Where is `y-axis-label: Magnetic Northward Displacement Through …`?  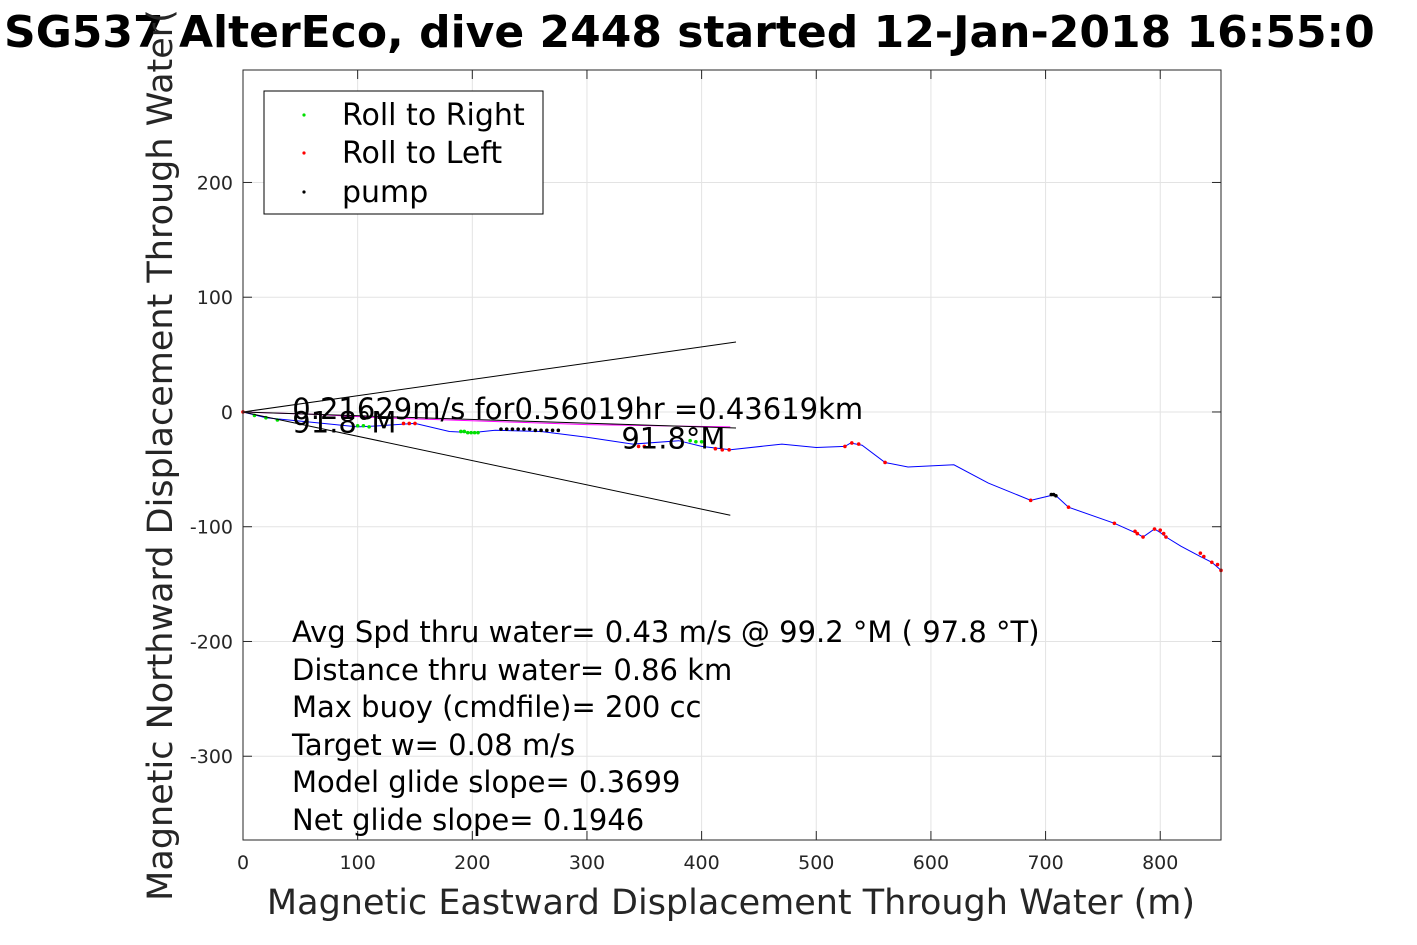
y-axis-label: Magnetic Northward Displacement Through … is located at coordinates (161, 455).